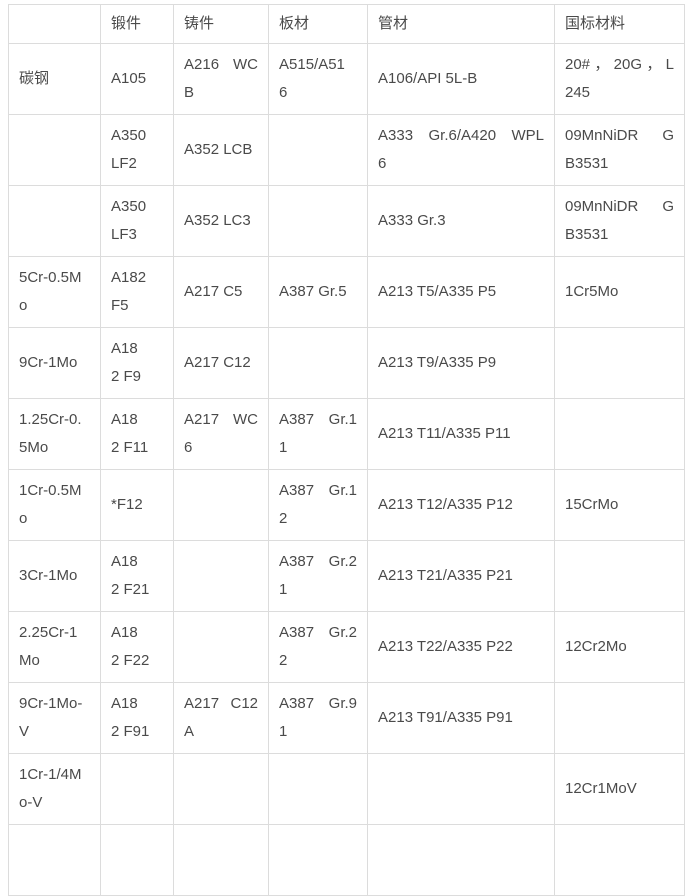  I want to click on table-cell: A387 Gr.2 1, so click(318, 576).